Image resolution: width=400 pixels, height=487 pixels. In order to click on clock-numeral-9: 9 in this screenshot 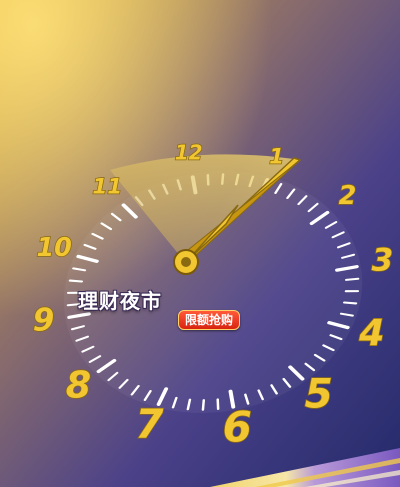, I will do `click(44, 320)`.